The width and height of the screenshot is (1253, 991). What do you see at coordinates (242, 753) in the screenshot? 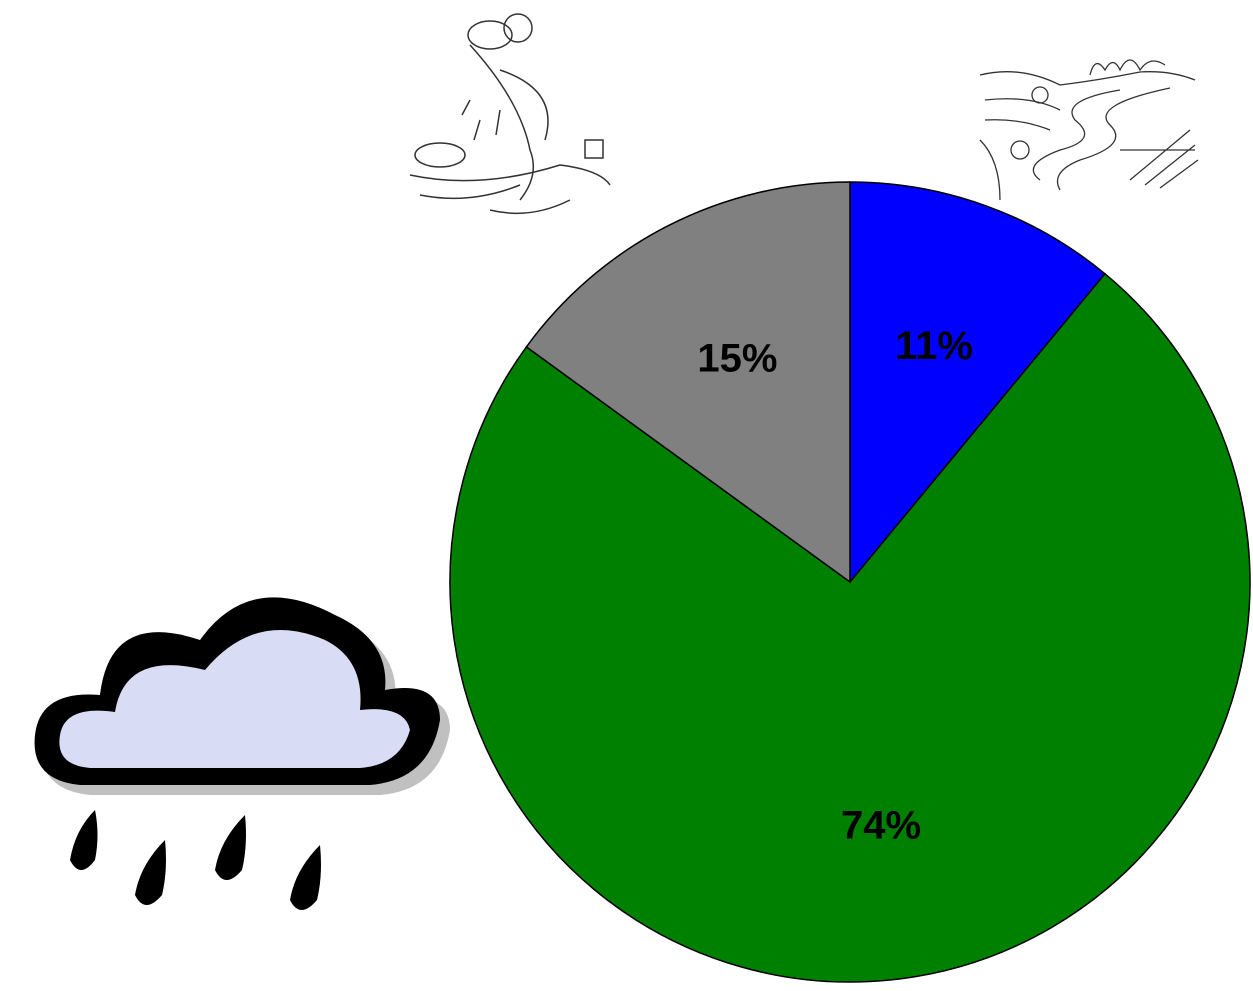
I see `rain-cloud` at bounding box center [242, 753].